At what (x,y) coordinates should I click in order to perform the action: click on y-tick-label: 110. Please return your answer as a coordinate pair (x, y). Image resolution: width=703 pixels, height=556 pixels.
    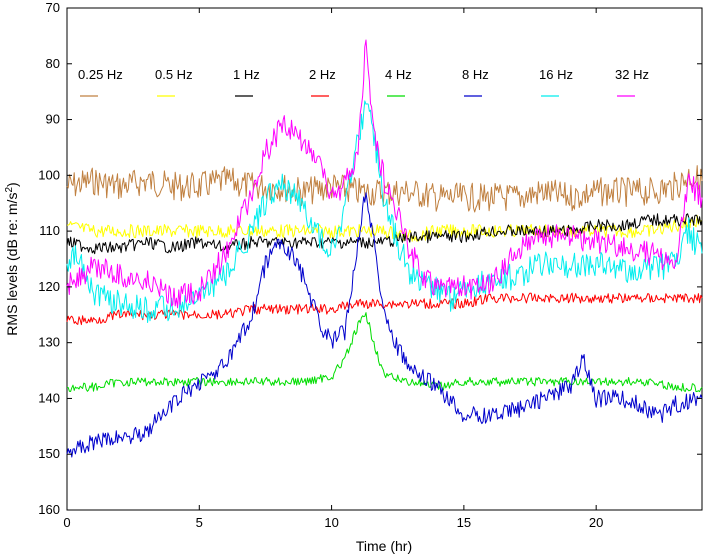
    Looking at the image, I should click on (49, 230).